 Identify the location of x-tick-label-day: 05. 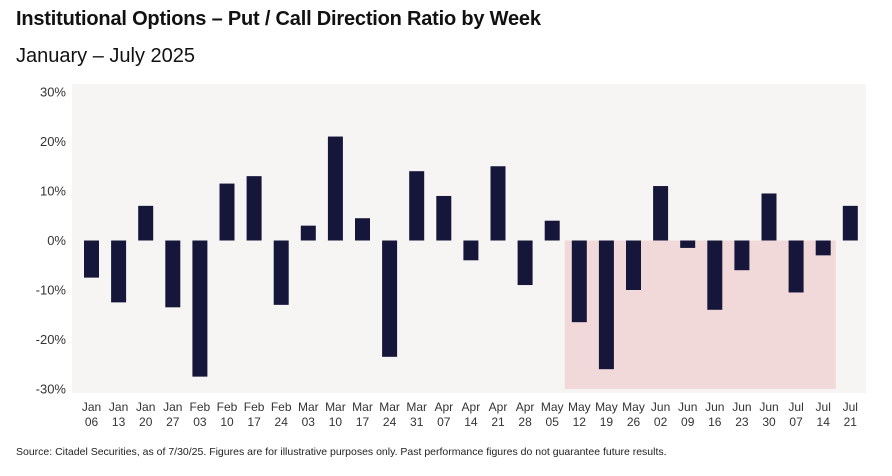
(553, 422).